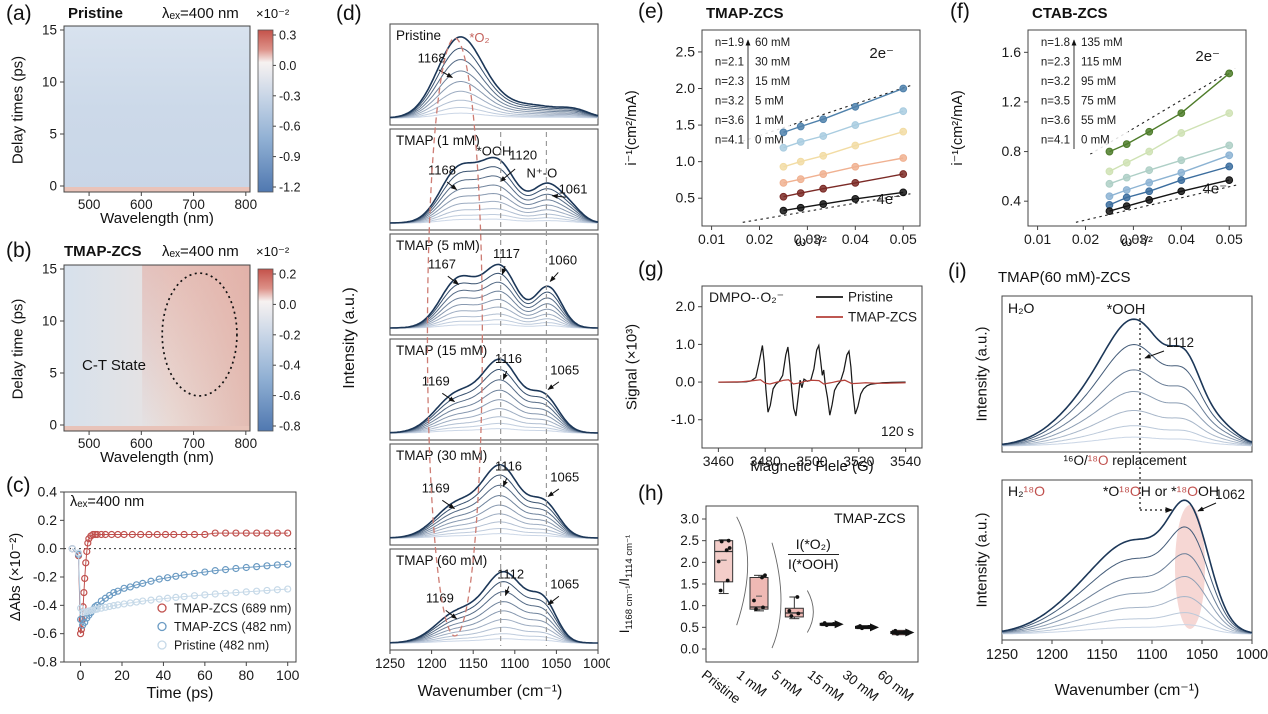 The width and height of the screenshot is (1268, 714). What do you see at coordinates (651, 493) in the screenshot?
I see `panel-label: (h)` at bounding box center [651, 493].